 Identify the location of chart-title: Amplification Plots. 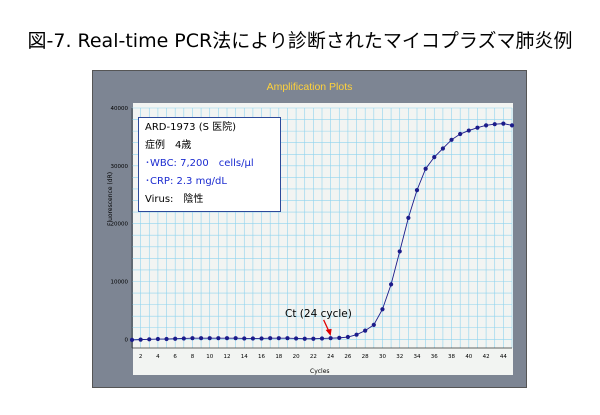
(309, 87).